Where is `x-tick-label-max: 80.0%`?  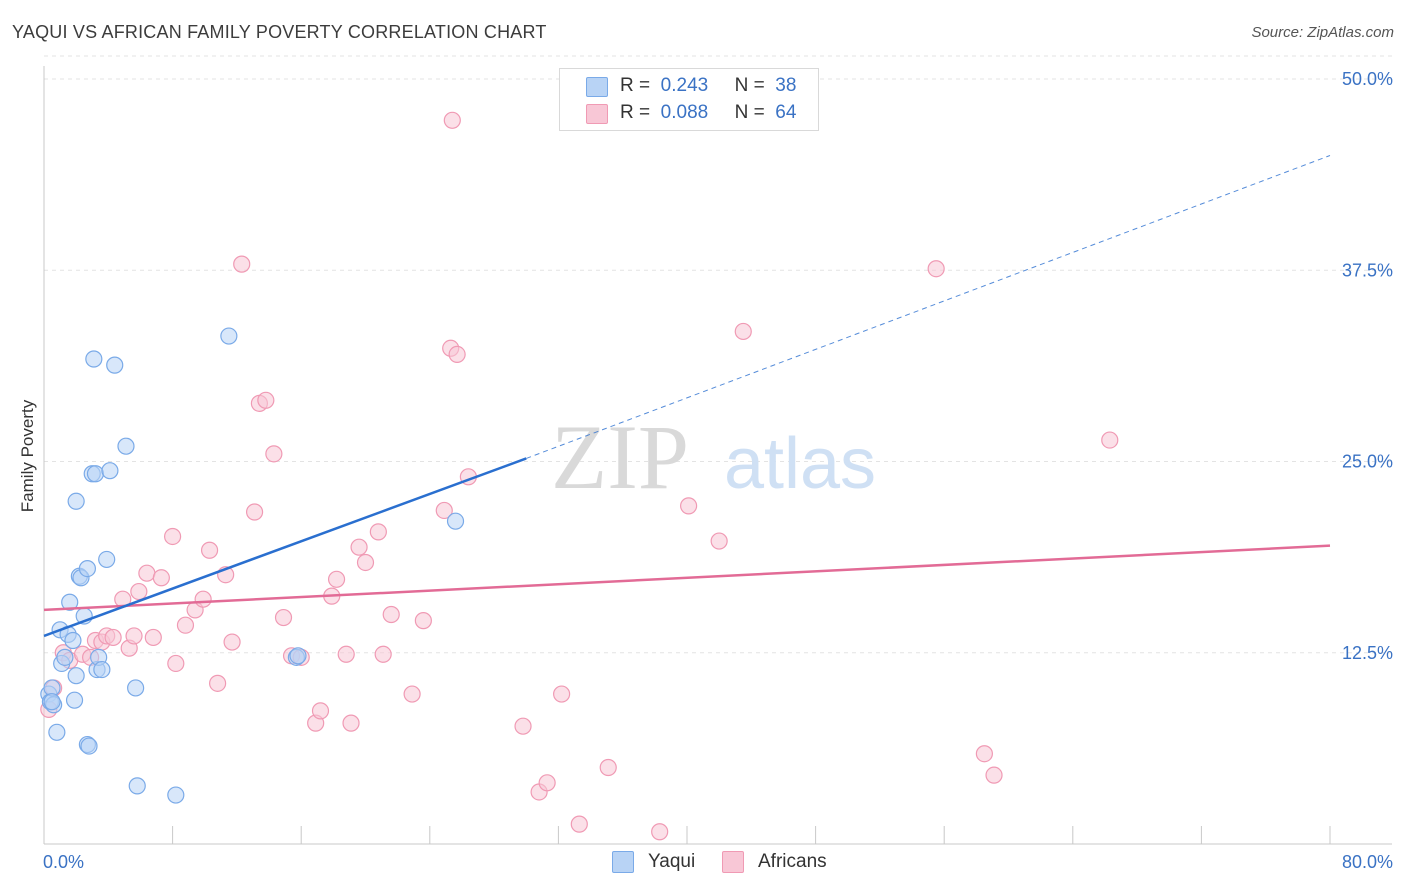 x-tick-label-max: 80.0% is located at coordinates (1367, 862).